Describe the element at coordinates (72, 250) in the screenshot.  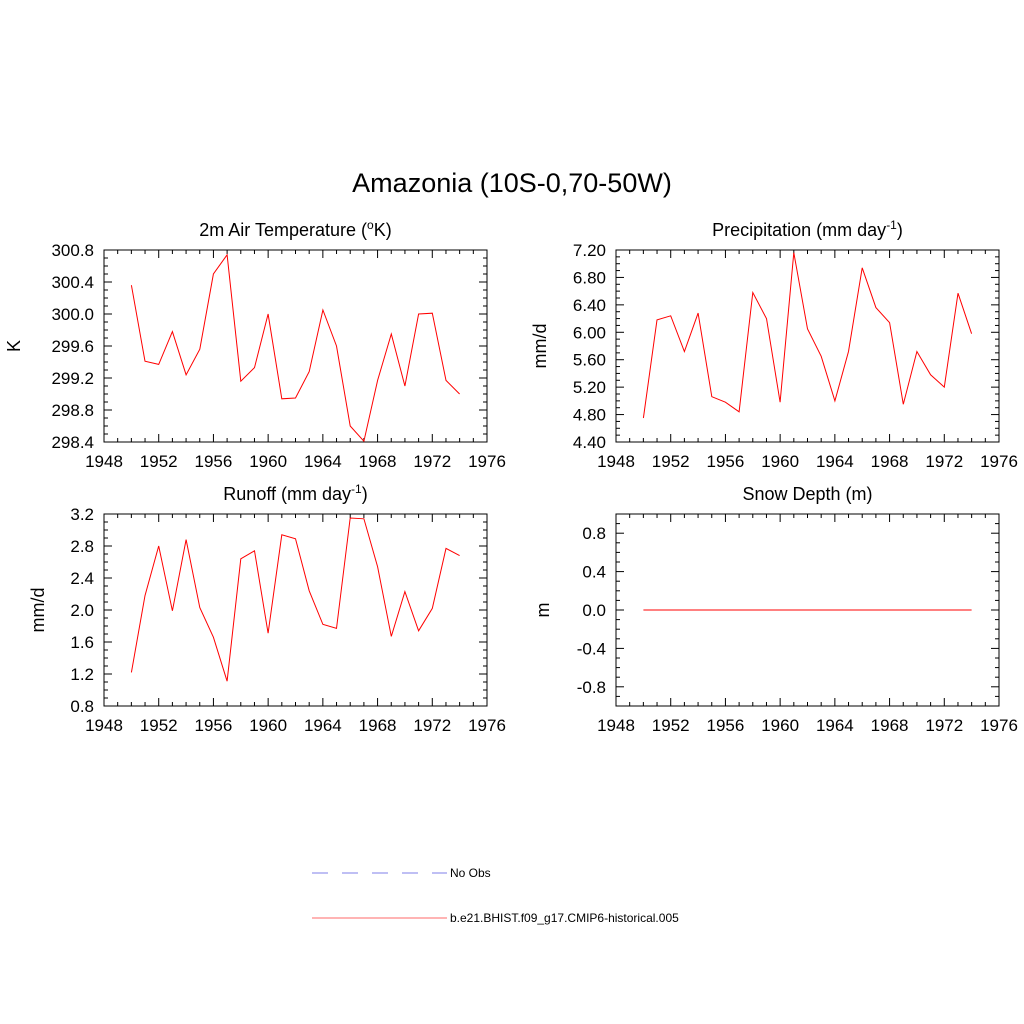
I see `y-tick-label: 300.8` at that location.